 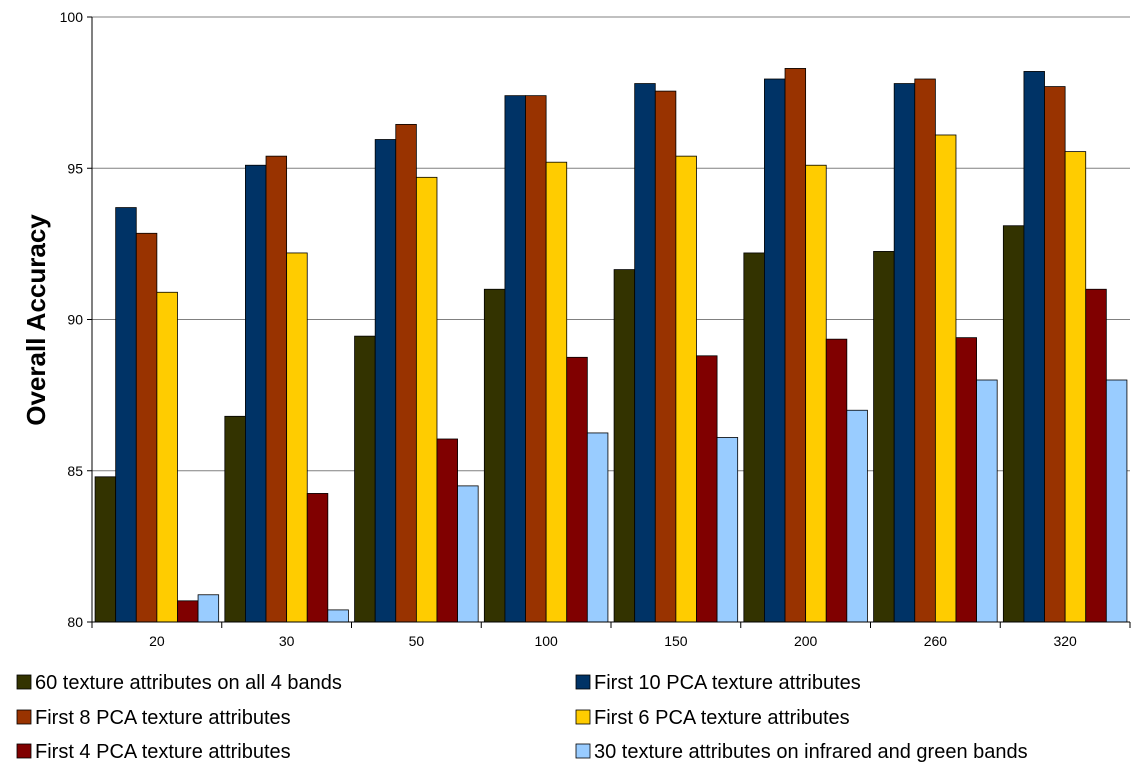 I want to click on x-tick-label: 100, so click(x=546, y=641).